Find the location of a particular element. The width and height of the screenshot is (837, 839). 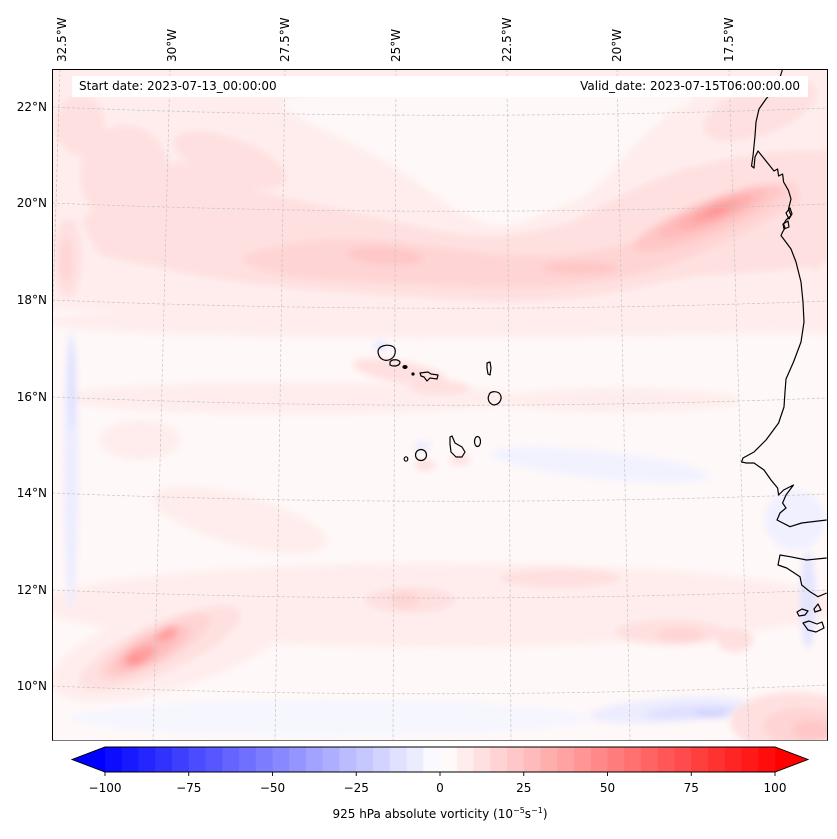

latitude-label: 18°N is located at coordinates (31, 300).